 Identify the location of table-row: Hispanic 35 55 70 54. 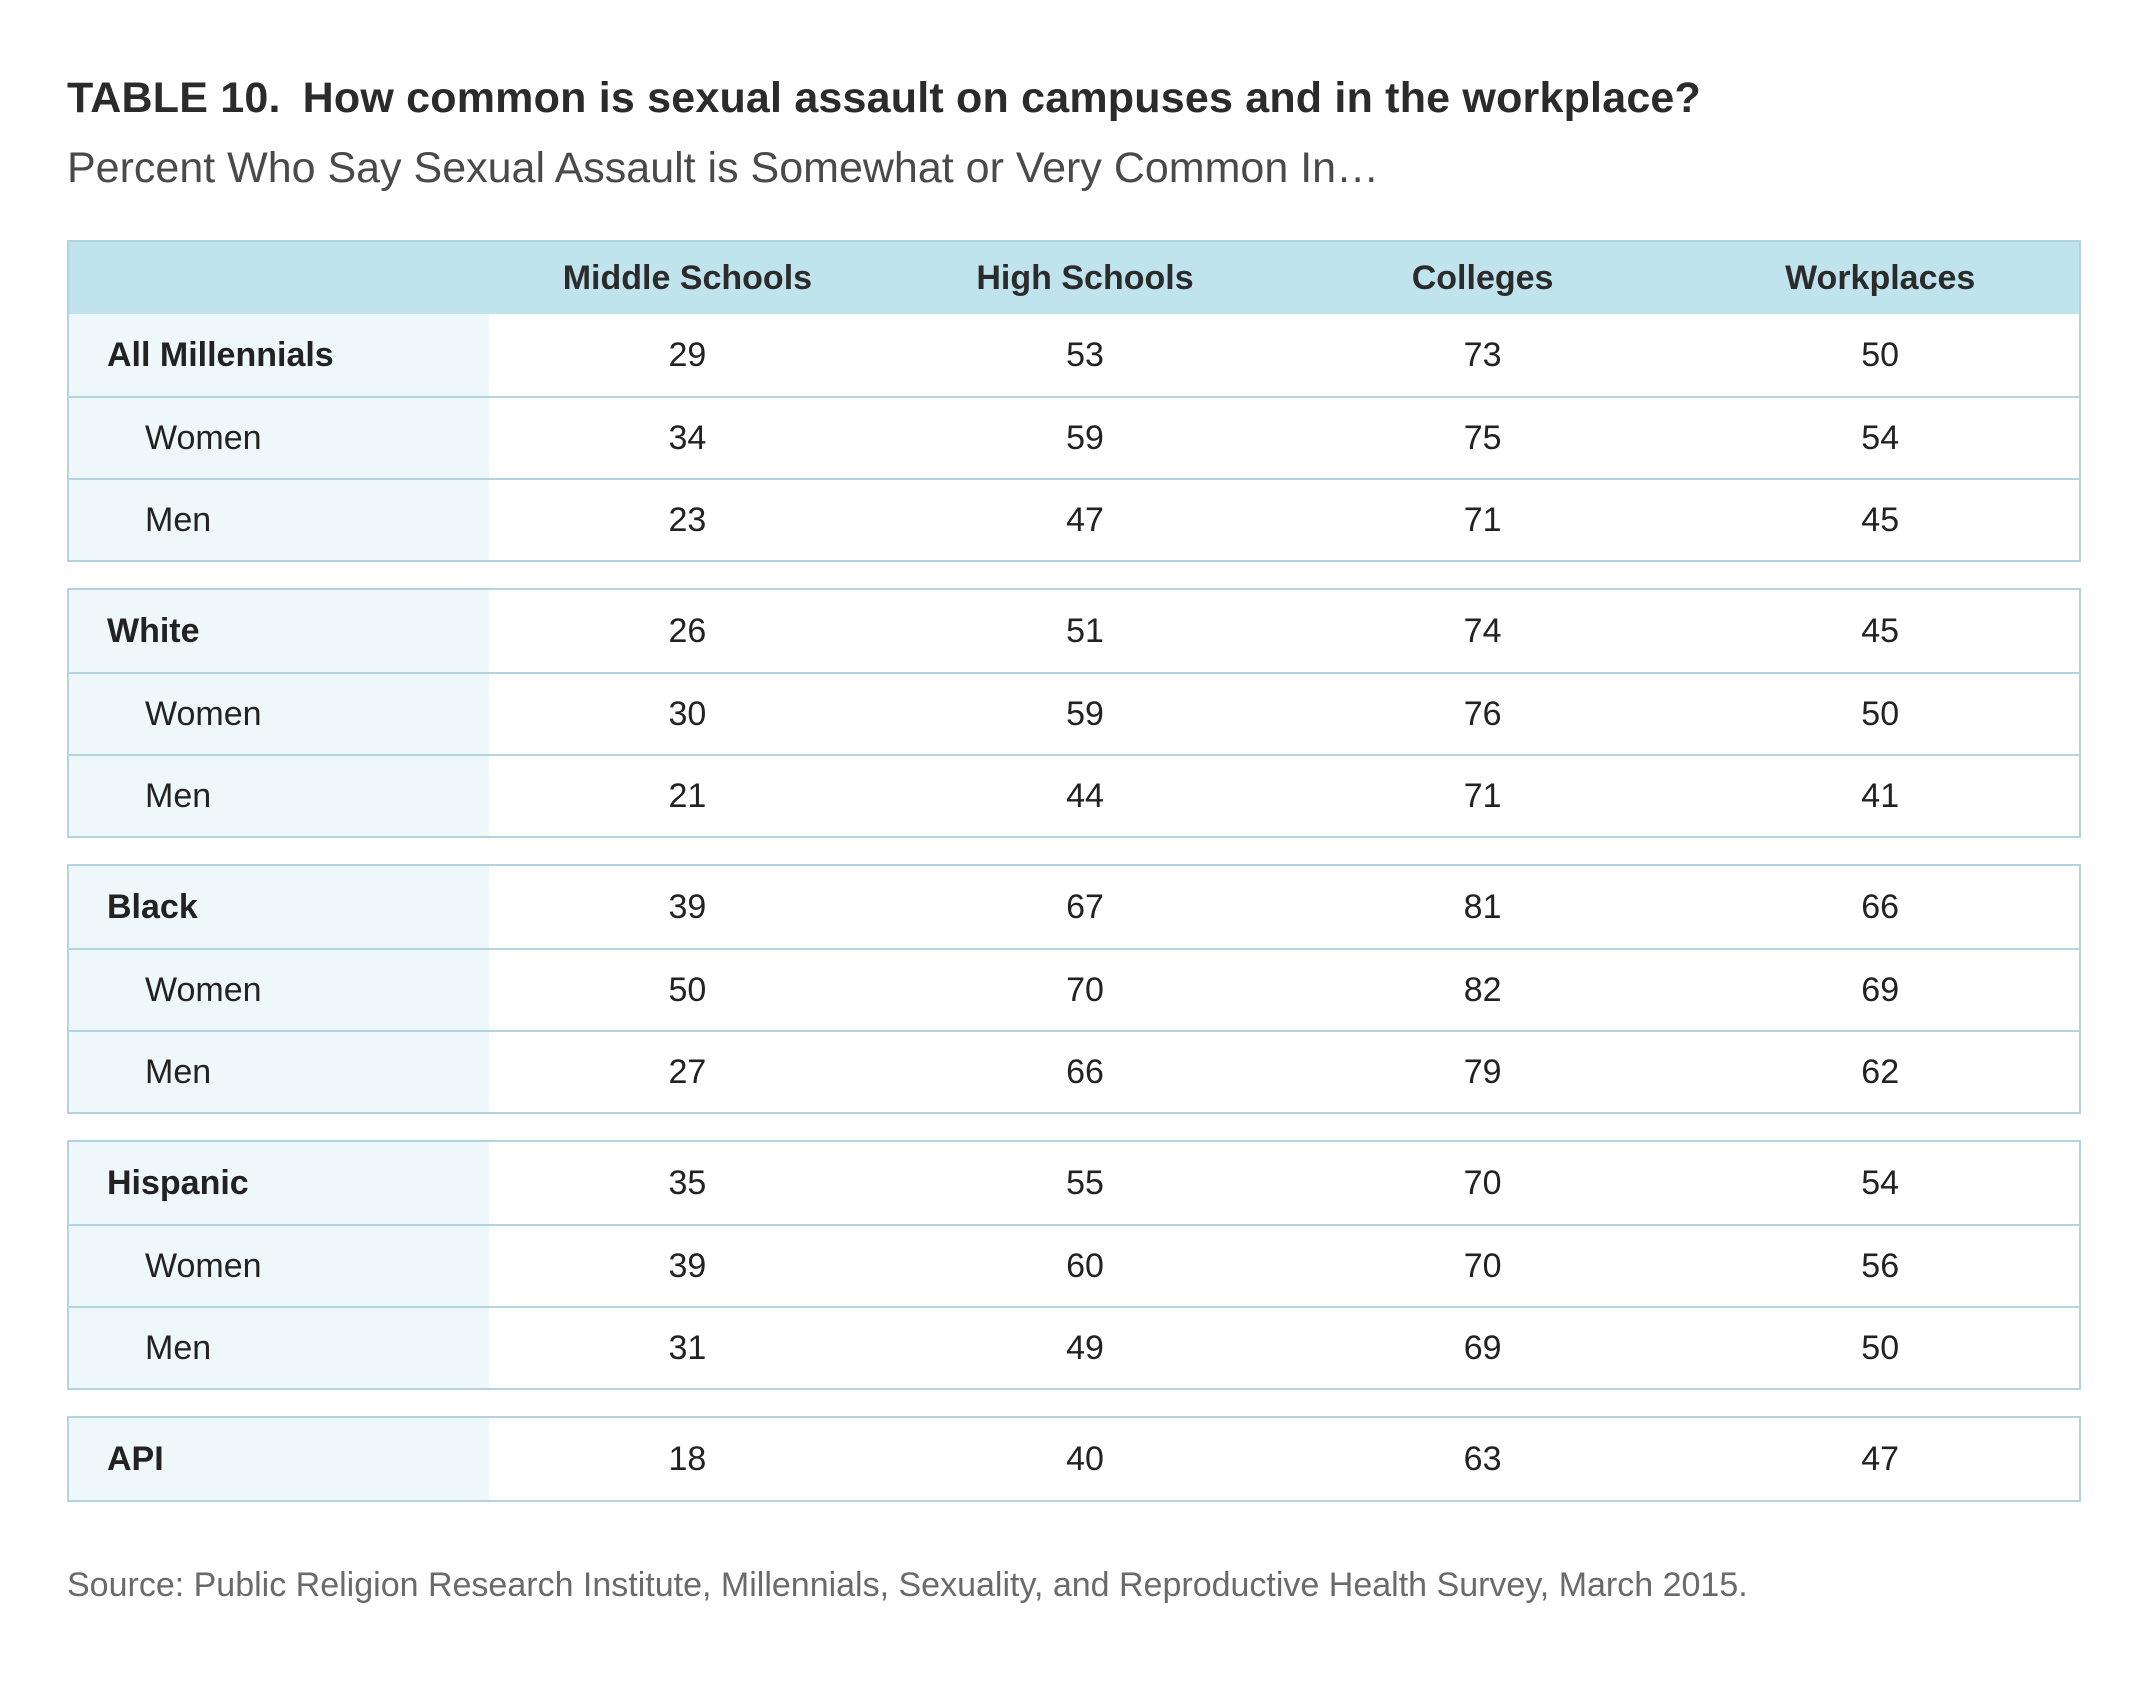
(1074, 1183).